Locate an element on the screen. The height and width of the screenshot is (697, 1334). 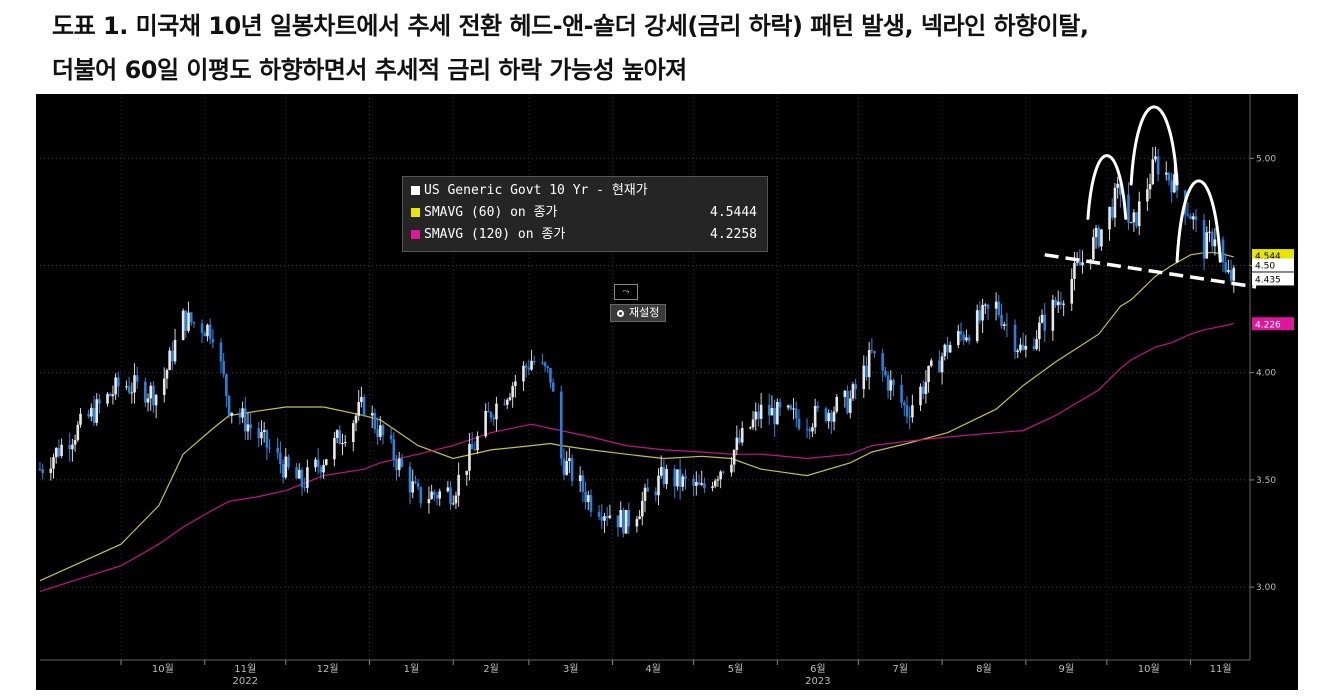
x-tick-label: 3월 is located at coordinates (571, 669).